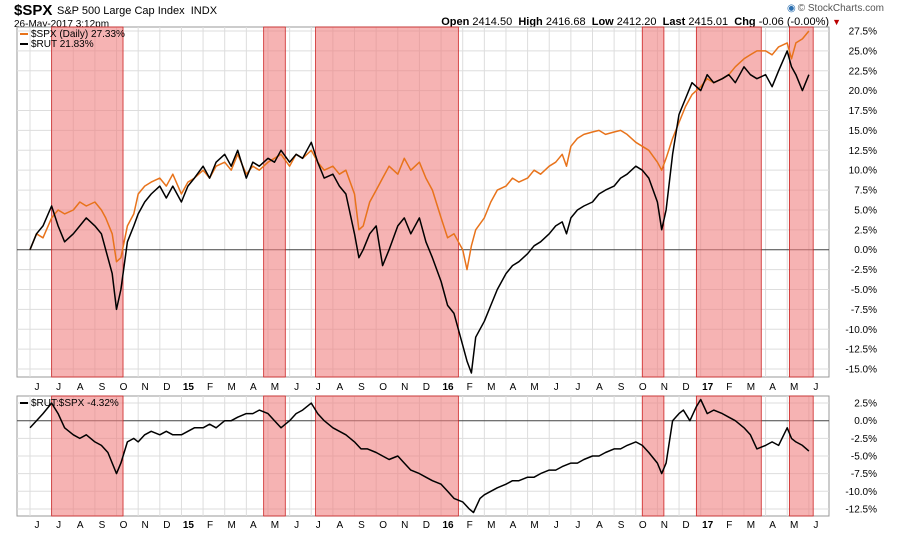 This screenshot has height=534, width=900. What do you see at coordinates (836, 22) in the screenshot?
I see `down-arrow-icon: ▼` at bounding box center [836, 22].